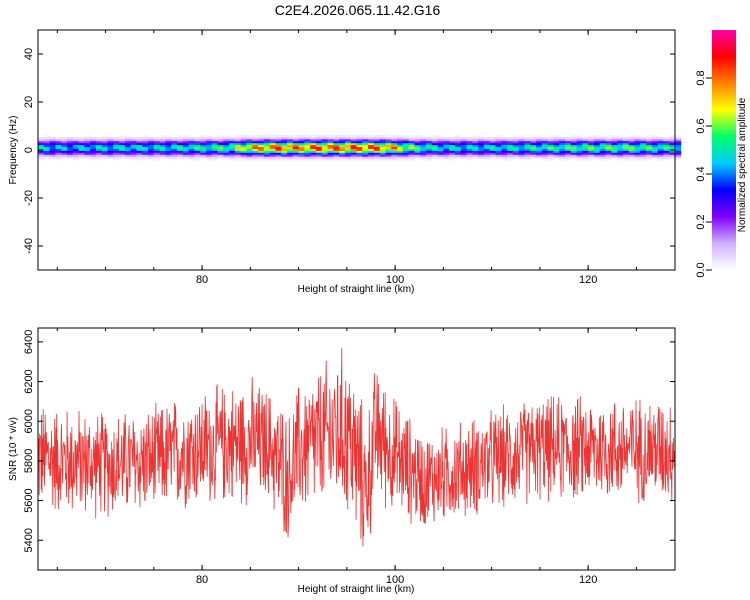 This screenshot has height=600, width=750. What do you see at coordinates (724, 150) in the screenshot?
I see `colorbar-gradient` at bounding box center [724, 150].